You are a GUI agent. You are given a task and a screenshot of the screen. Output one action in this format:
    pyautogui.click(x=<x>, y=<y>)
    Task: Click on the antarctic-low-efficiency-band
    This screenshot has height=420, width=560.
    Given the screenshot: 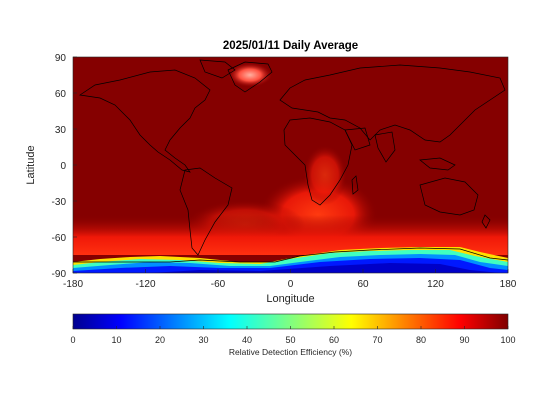 What is the action you would take?
    pyautogui.click(x=290, y=260)
    